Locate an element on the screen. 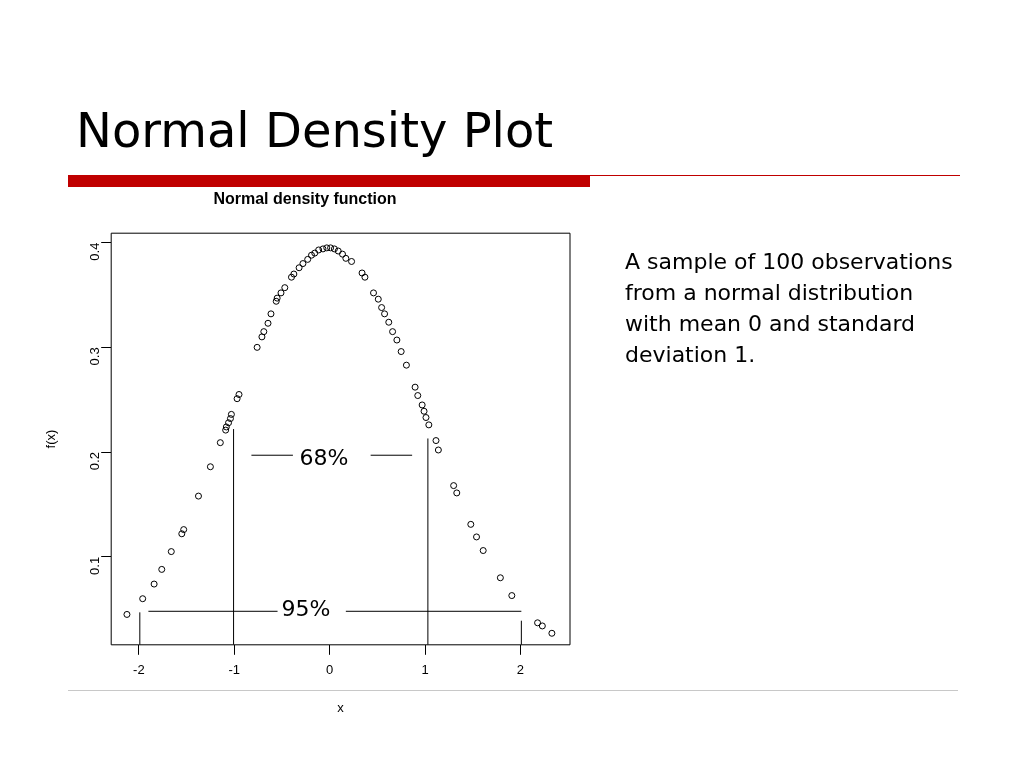  annotation: 95% is located at coordinates (306, 608).